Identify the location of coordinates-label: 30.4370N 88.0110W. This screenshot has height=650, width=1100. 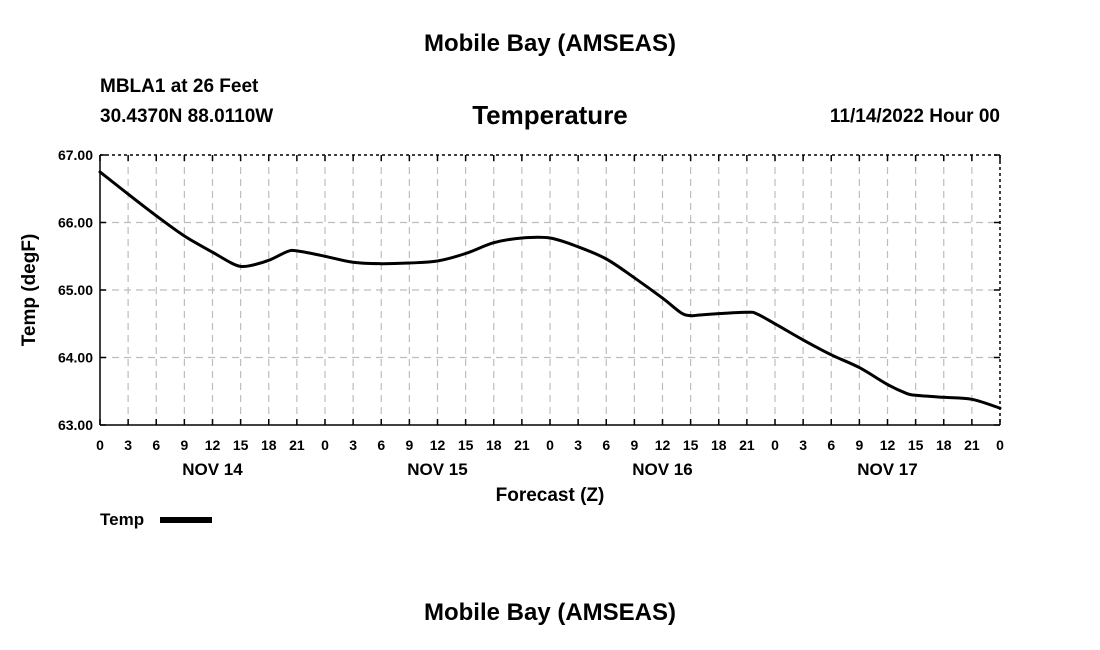
(187, 116).